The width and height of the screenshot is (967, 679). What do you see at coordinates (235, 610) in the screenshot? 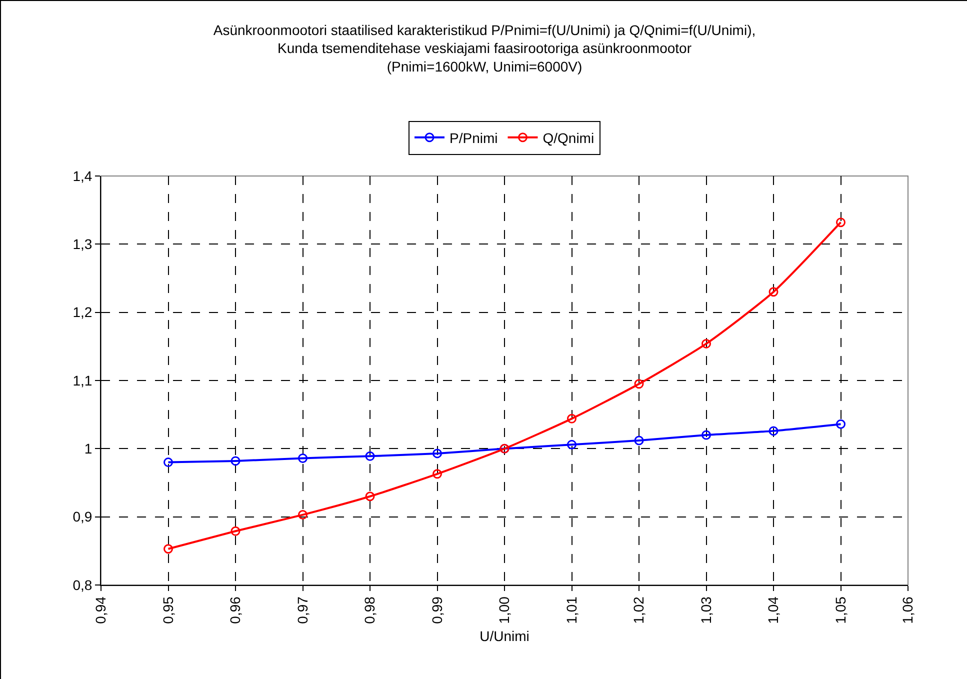
I see `x-tick-label: 0,96` at bounding box center [235, 610].